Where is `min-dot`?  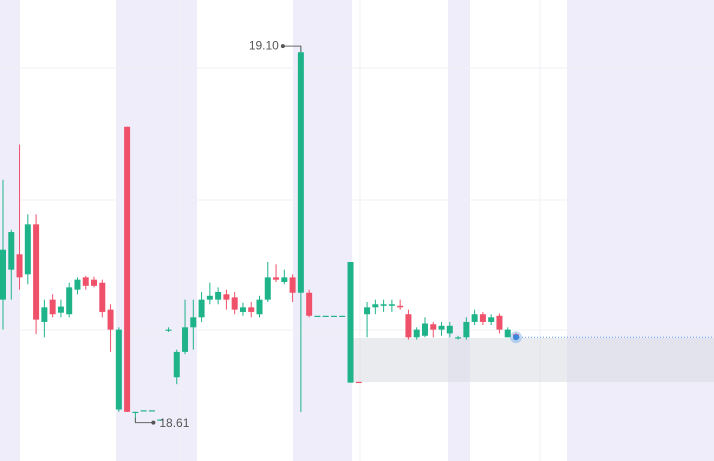
min-dot is located at coordinates (153, 422).